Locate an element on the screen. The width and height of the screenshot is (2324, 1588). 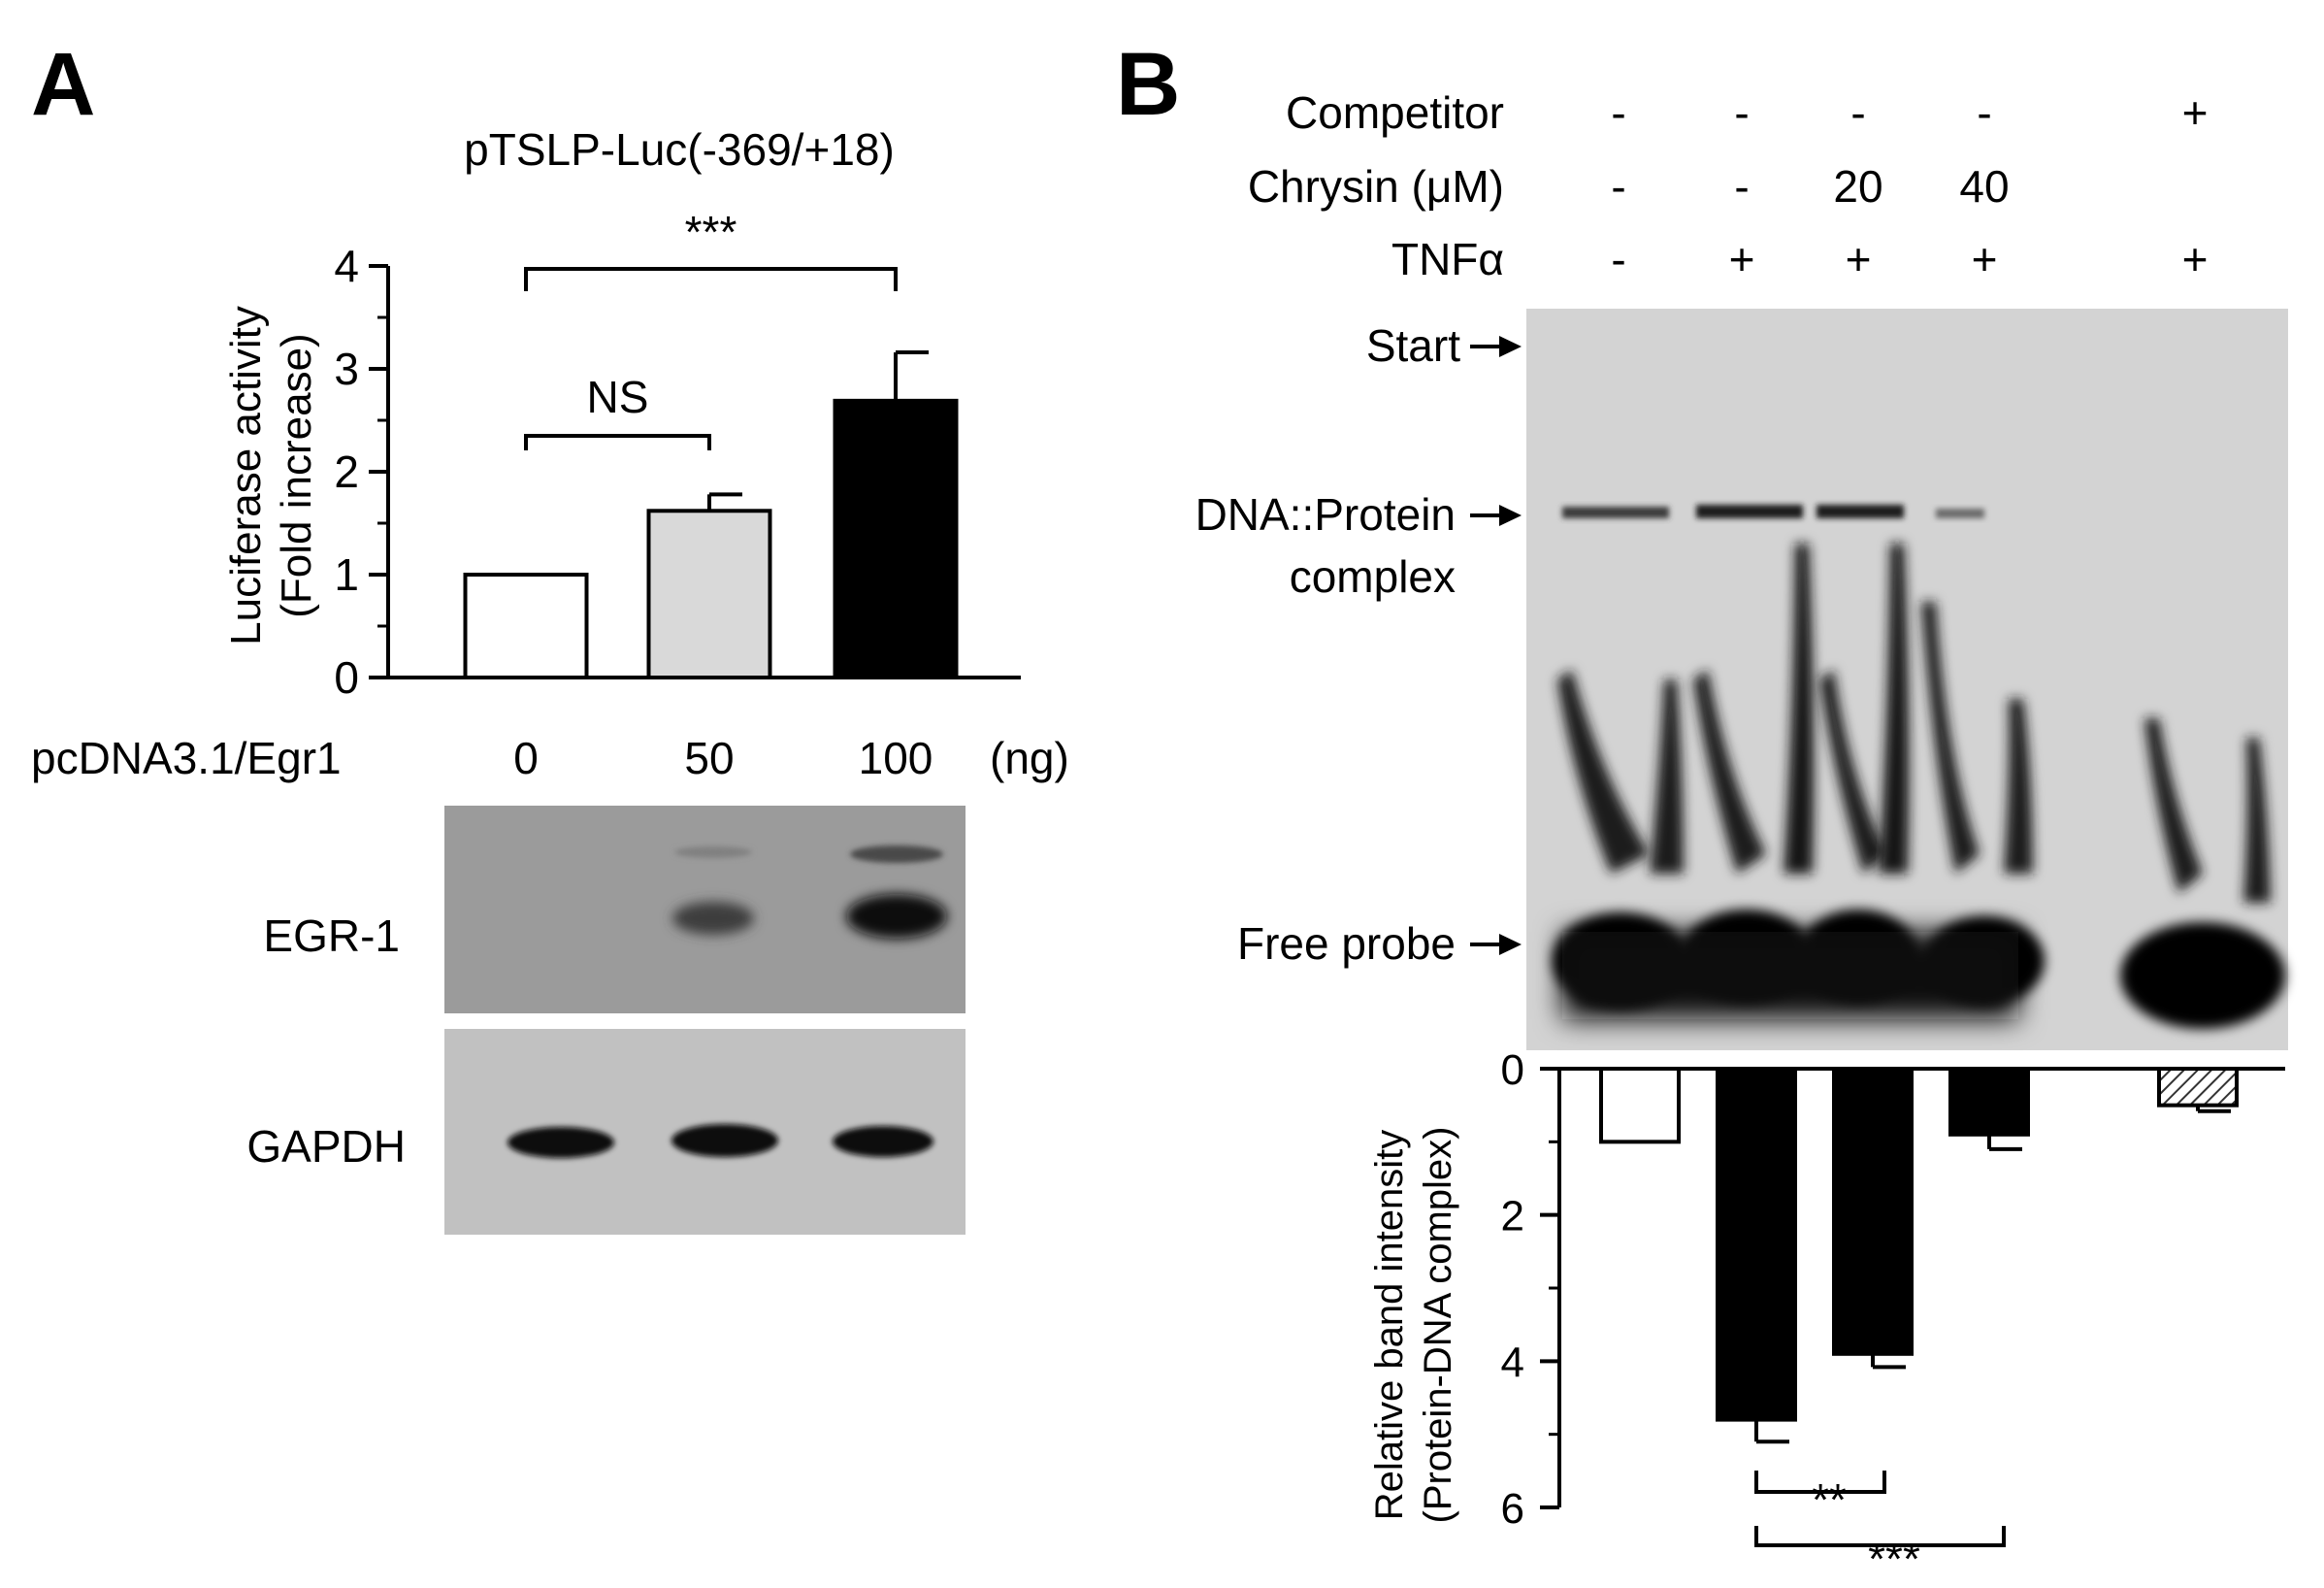
x-category-label: 0 is located at coordinates (526, 758).